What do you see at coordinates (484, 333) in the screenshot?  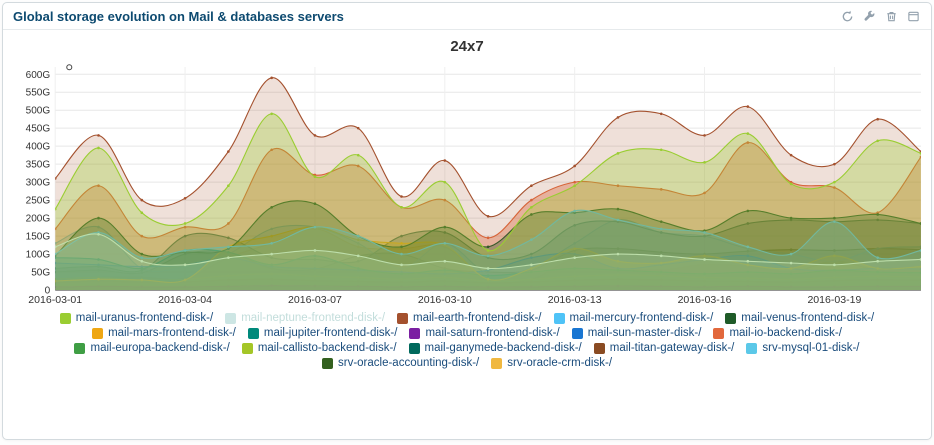 I see `legend-item: mail-saturn-frontend-disk-/` at bounding box center [484, 333].